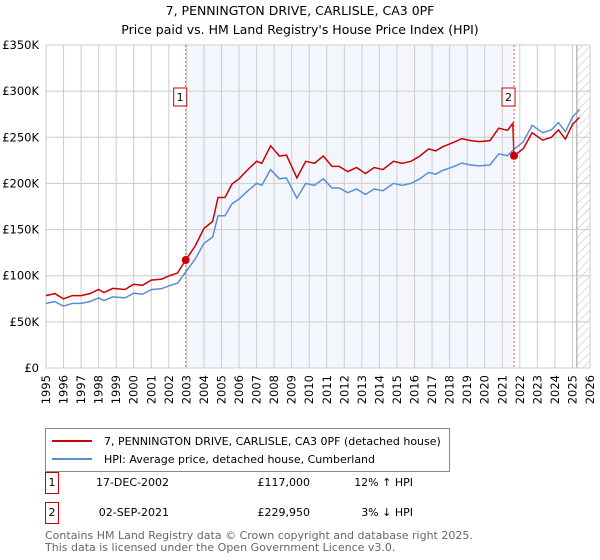  Describe the element at coordinates (245, 483) in the screenshot. I see `transaction-row: 1 17-DEC-2002 £117,000 12% ↑ HPI` at that location.